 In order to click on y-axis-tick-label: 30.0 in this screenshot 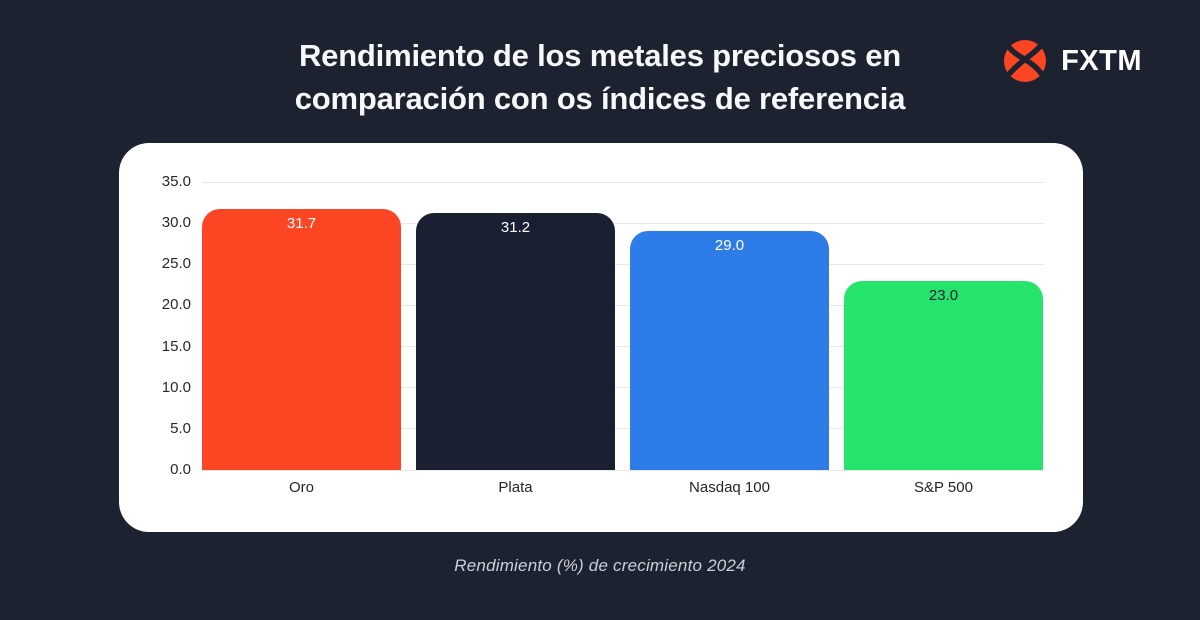, I will do `click(176, 223)`.